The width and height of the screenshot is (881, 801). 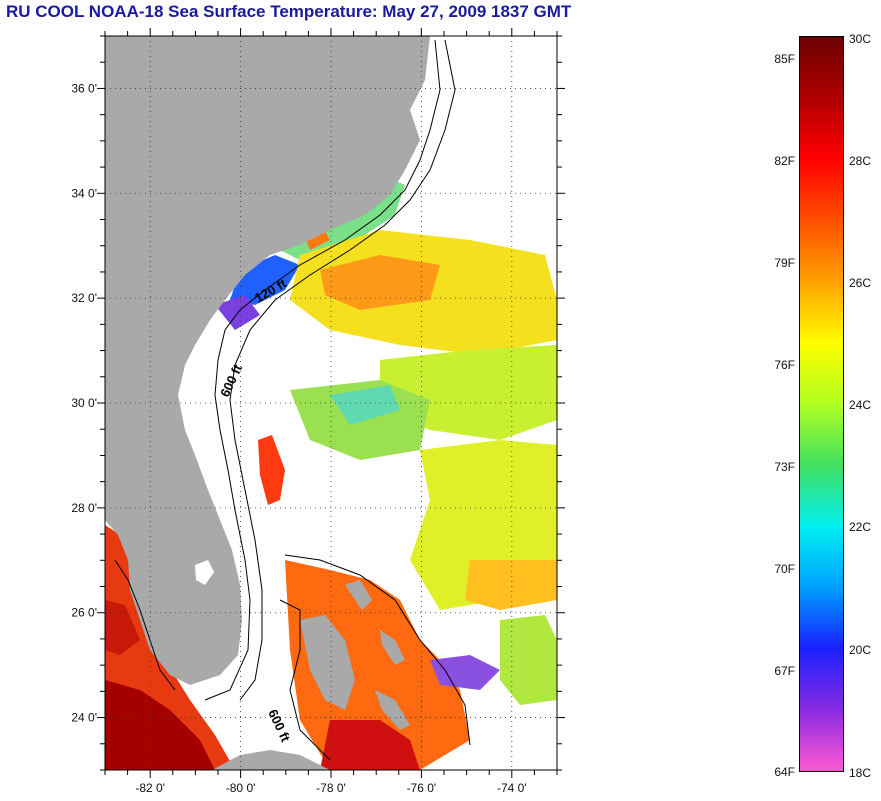 What do you see at coordinates (84, 508) in the screenshot?
I see `lat-tick-label: 28 0'` at bounding box center [84, 508].